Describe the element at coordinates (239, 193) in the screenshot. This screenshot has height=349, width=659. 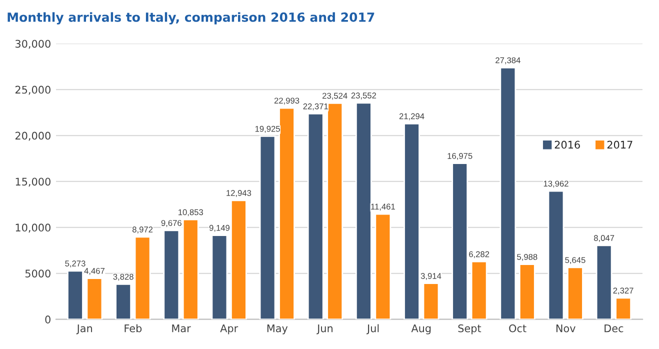
I see `data-label: 12,943` at that location.